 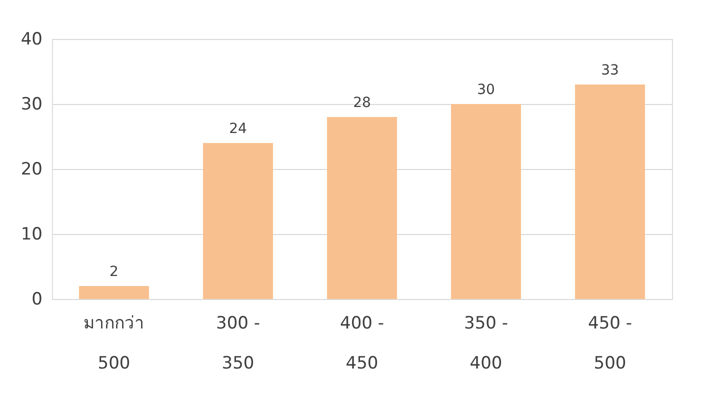 I want to click on data-label: 30, so click(x=486, y=90).